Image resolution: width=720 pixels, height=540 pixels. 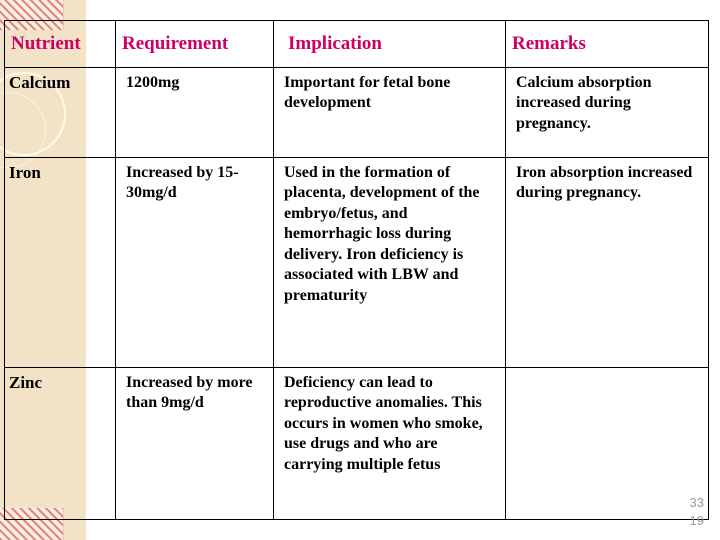 I want to click on cell-implication: Important for fetal bone development, so click(x=389, y=112).